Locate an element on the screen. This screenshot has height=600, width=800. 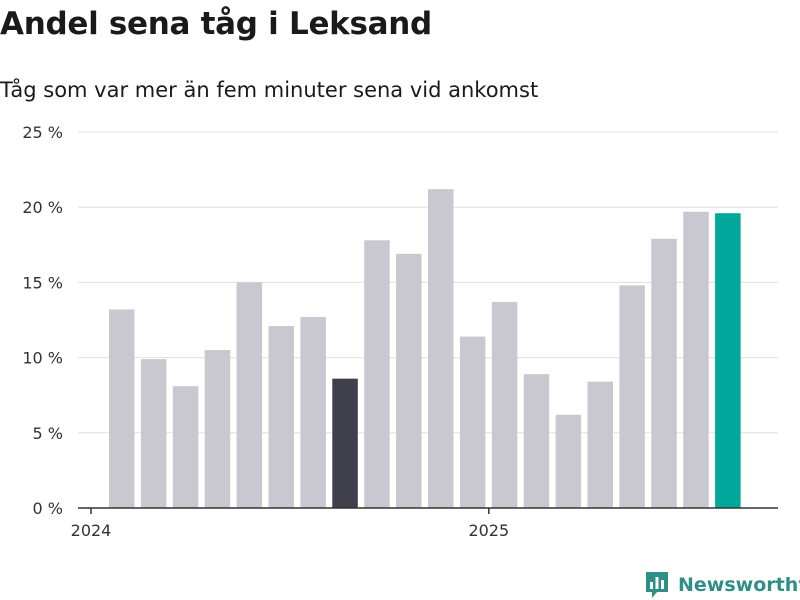
y-tick-label: 20 % is located at coordinates (42, 207).